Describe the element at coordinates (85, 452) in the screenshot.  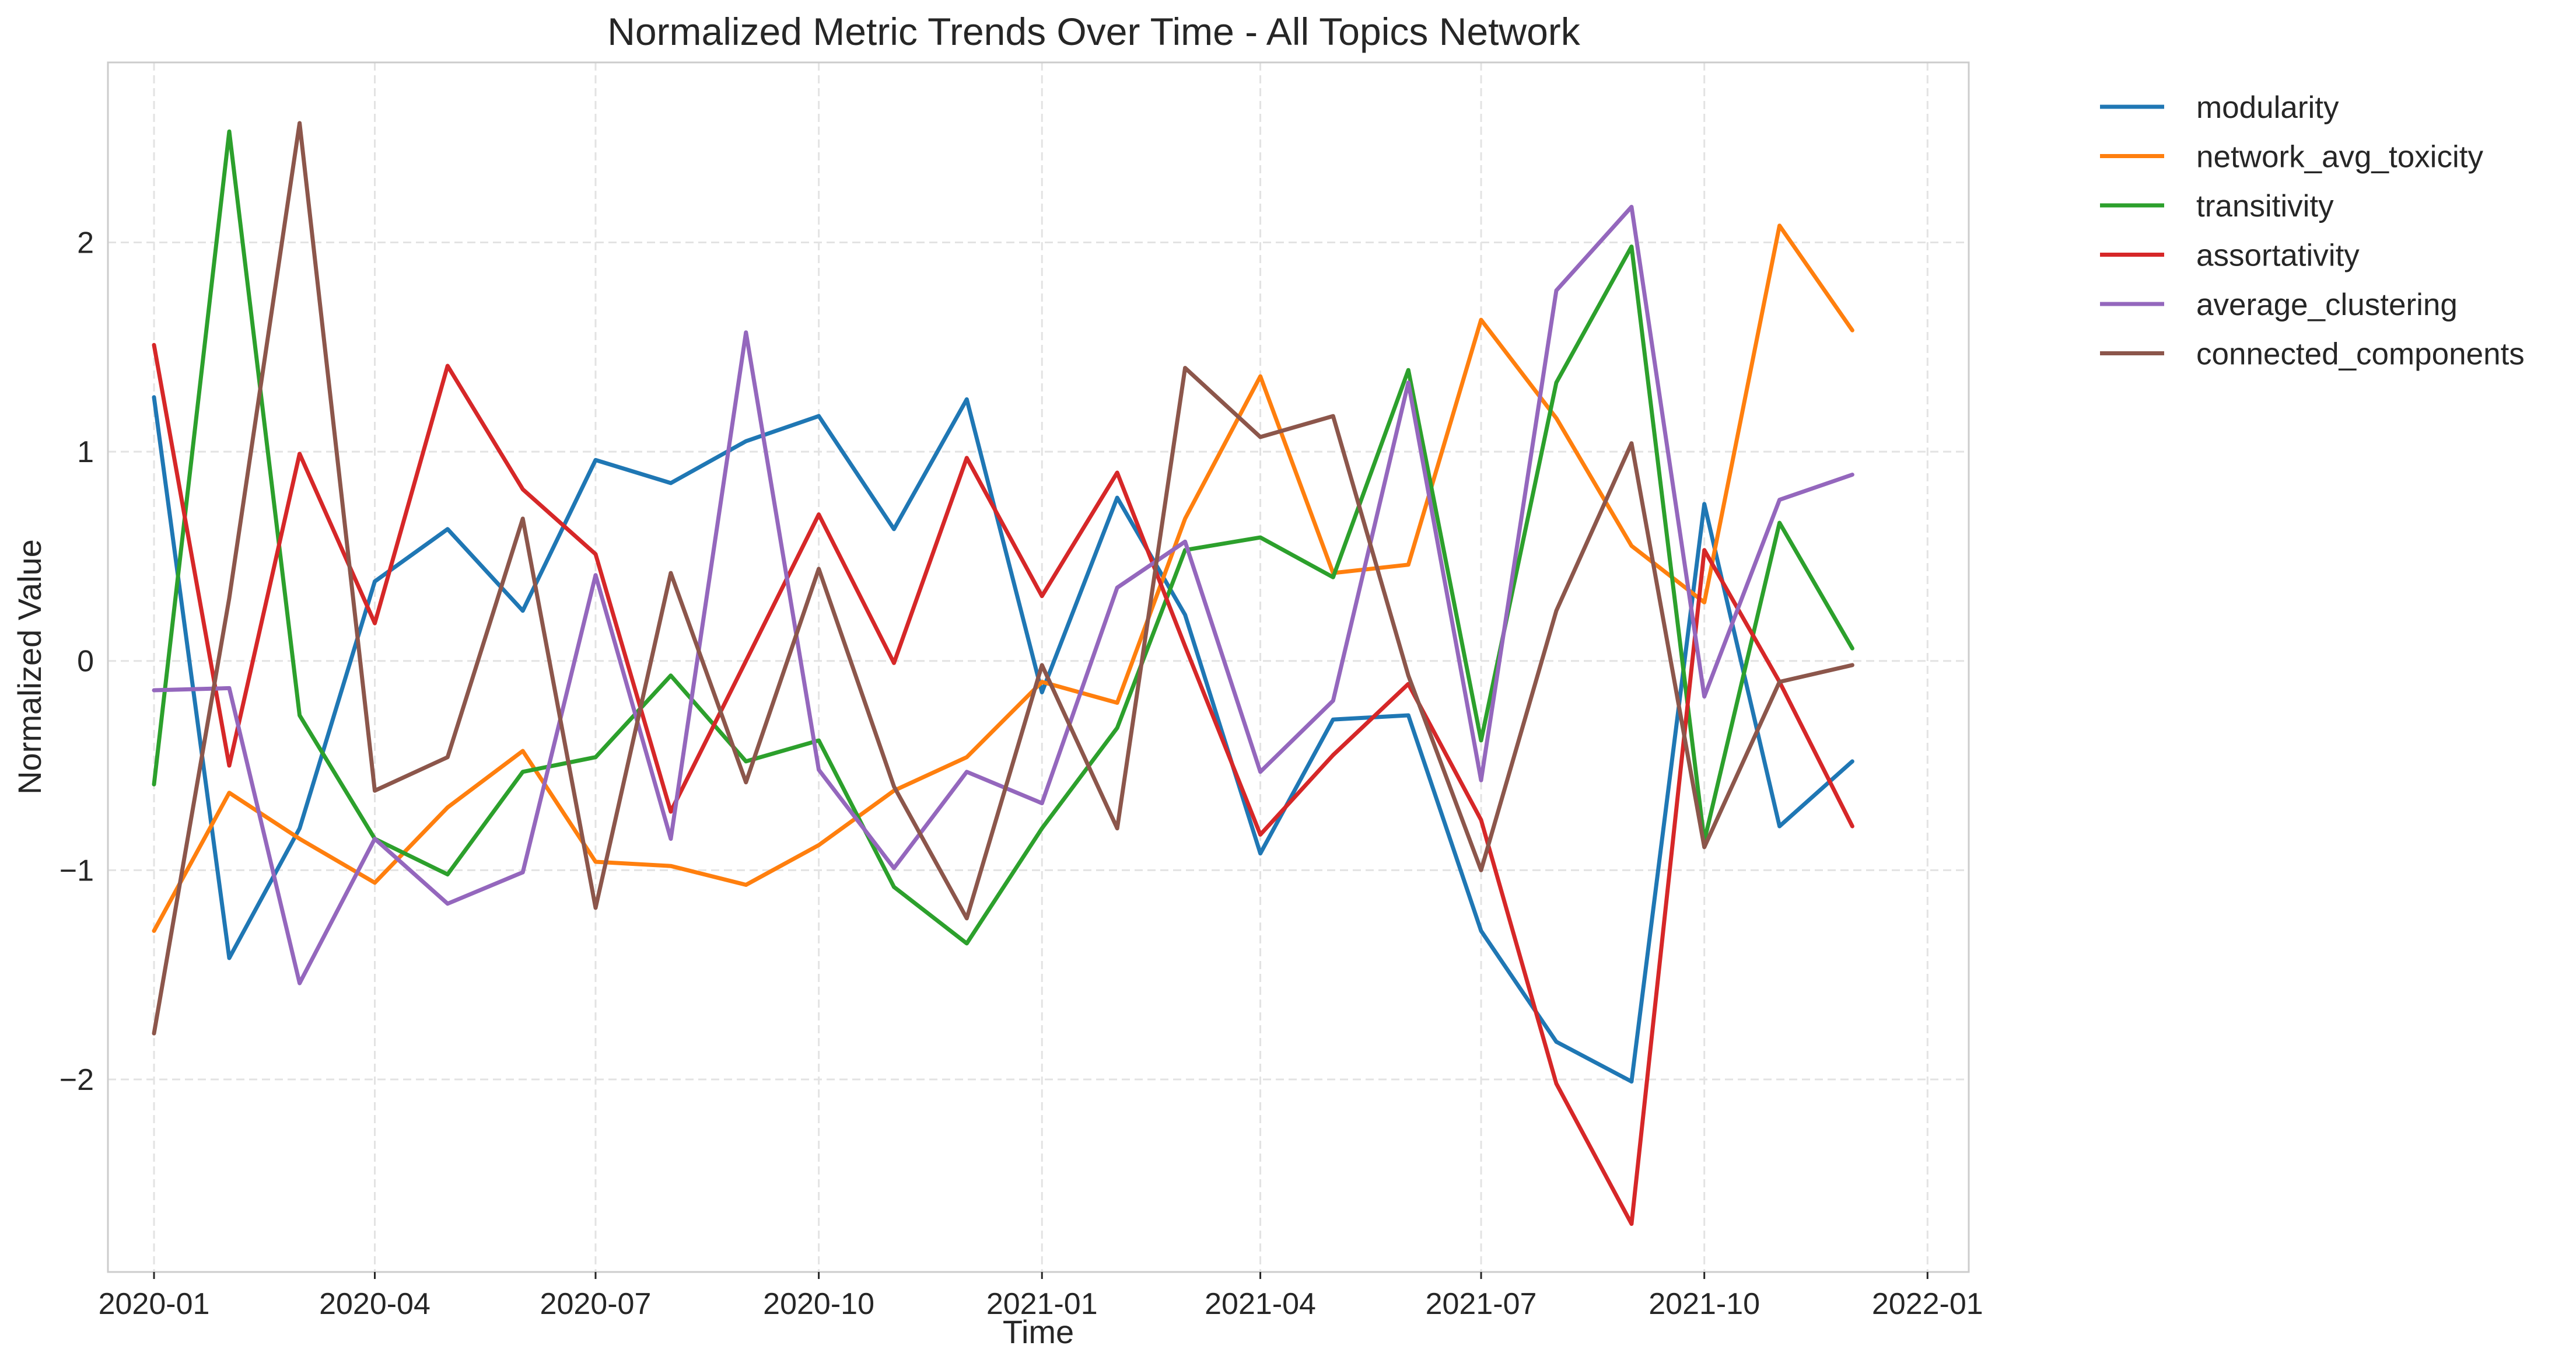
I see `y-tick-label: 1` at that location.